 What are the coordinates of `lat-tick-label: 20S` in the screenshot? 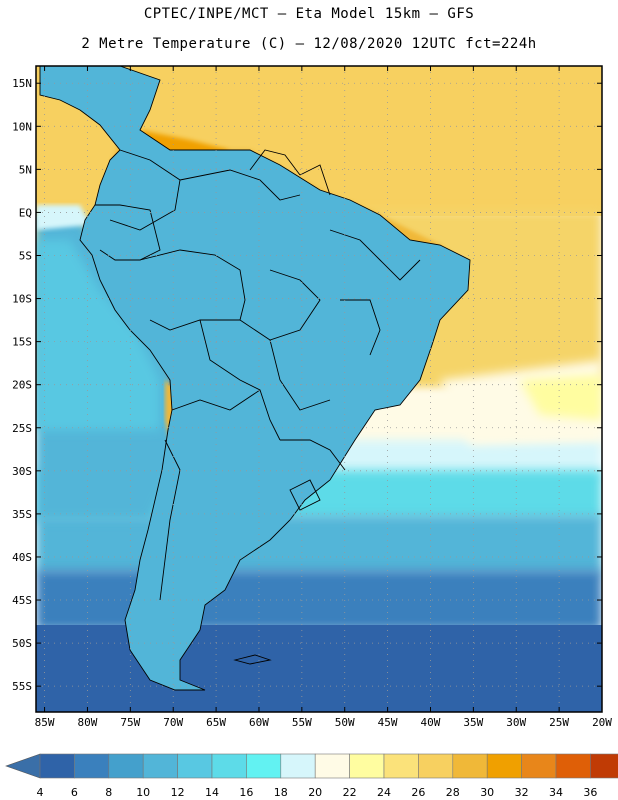 It's located at (22, 385).